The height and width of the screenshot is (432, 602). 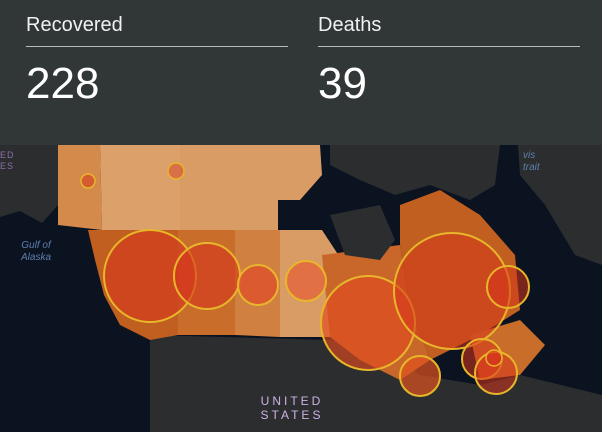 I want to click on hudson-bay, so click(x=362, y=232).